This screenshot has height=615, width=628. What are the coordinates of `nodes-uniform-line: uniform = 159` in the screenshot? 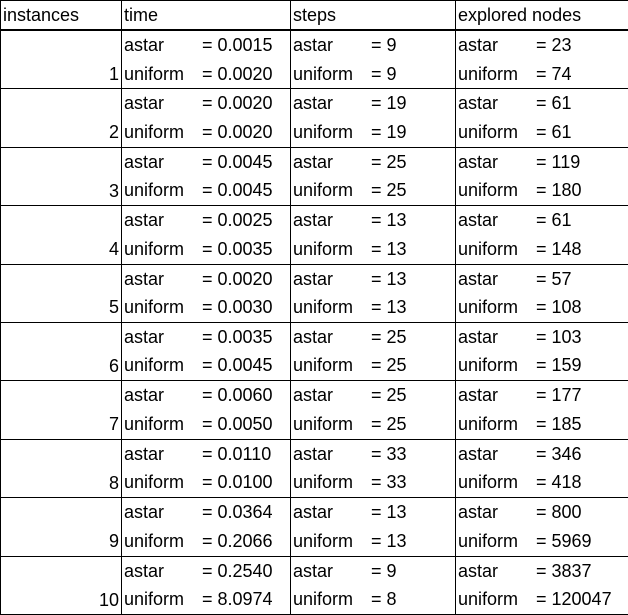 It's located at (542, 365).